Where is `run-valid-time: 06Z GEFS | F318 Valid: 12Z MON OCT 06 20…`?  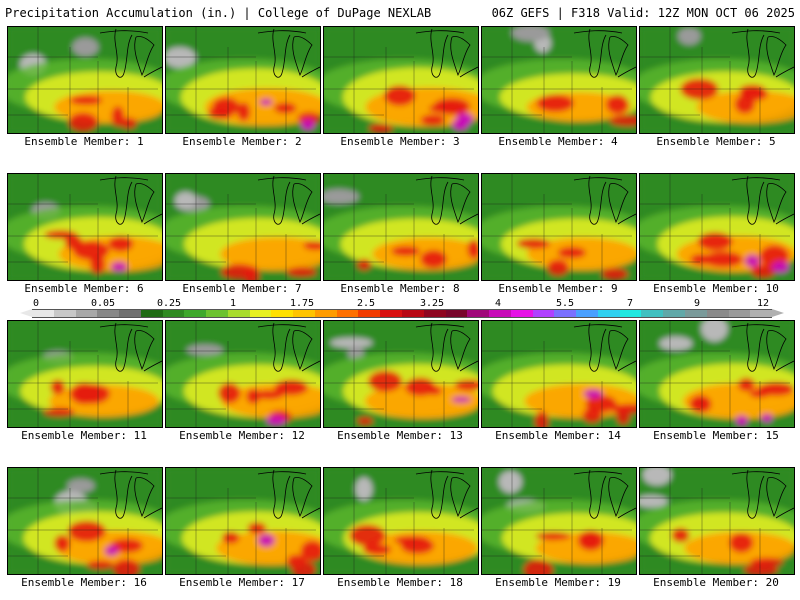
run-valid-time: 06Z GEFS | F318 Valid: 12Z MON OCT 06 20… is located at coordinates (643, 13).